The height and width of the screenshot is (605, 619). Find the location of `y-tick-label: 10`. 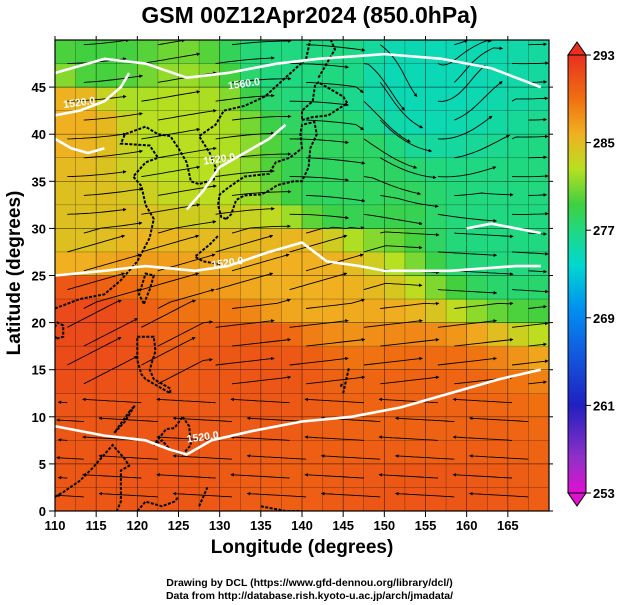

y-tick-label: 10 is located at coordinates (39, 417).